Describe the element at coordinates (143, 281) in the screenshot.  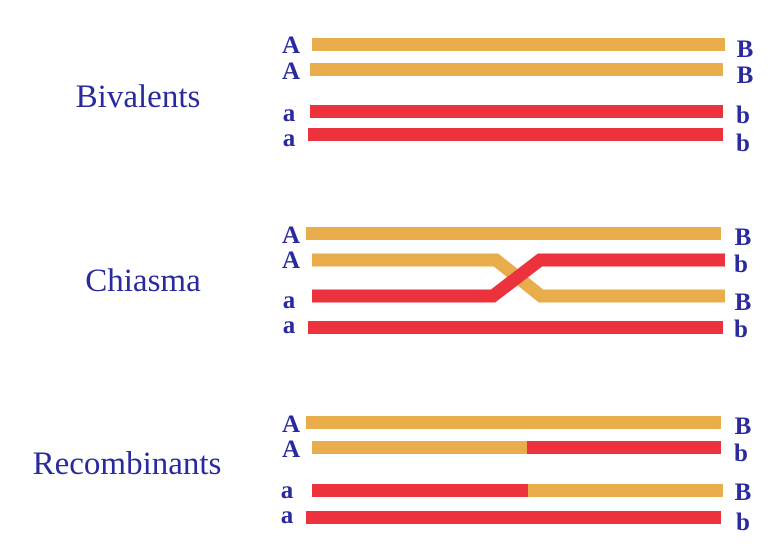
I see `panel-title: Chiasma` at that location.